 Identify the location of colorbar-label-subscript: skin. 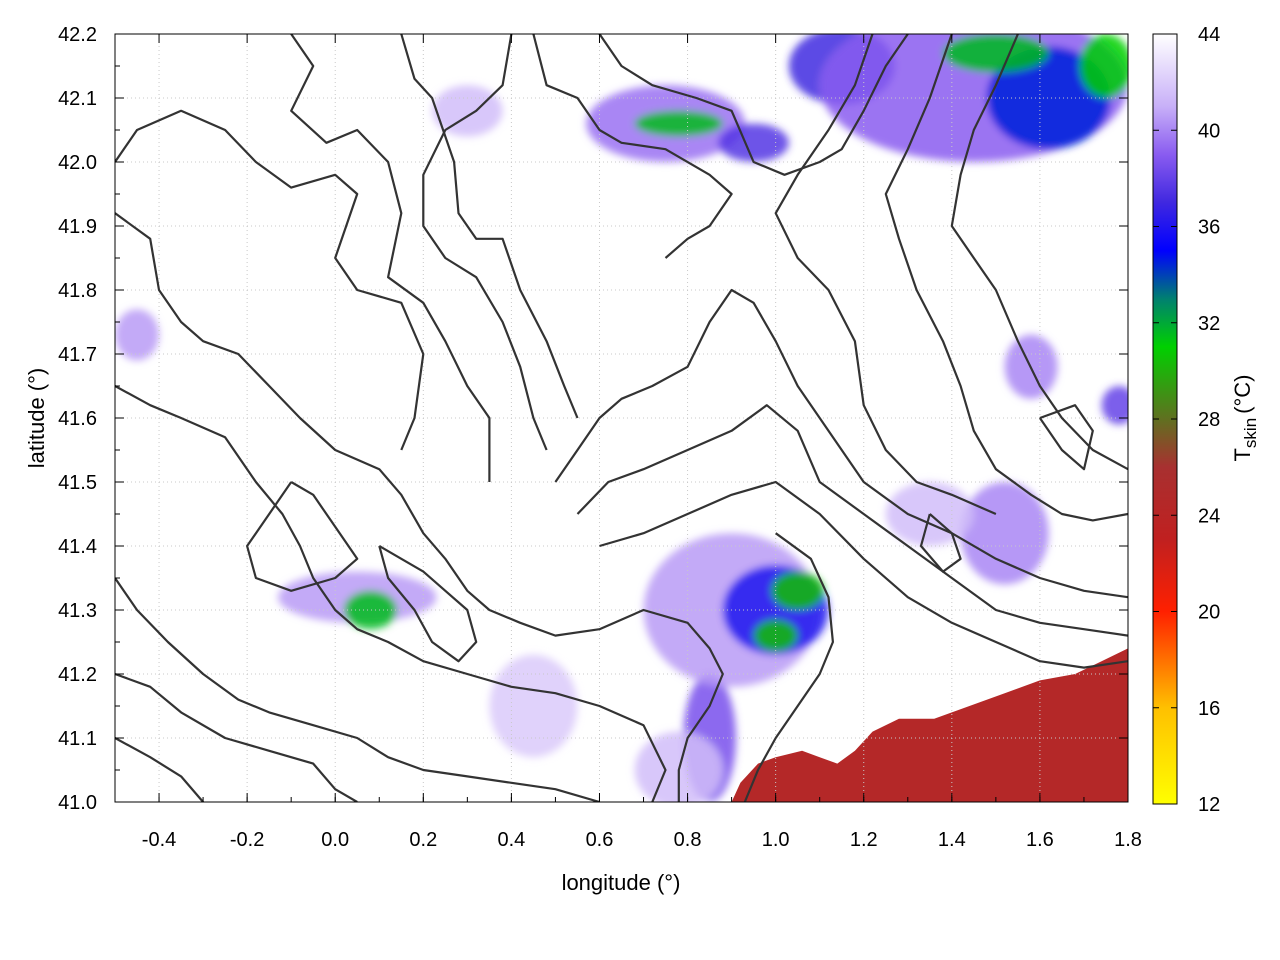
(1250, 433).